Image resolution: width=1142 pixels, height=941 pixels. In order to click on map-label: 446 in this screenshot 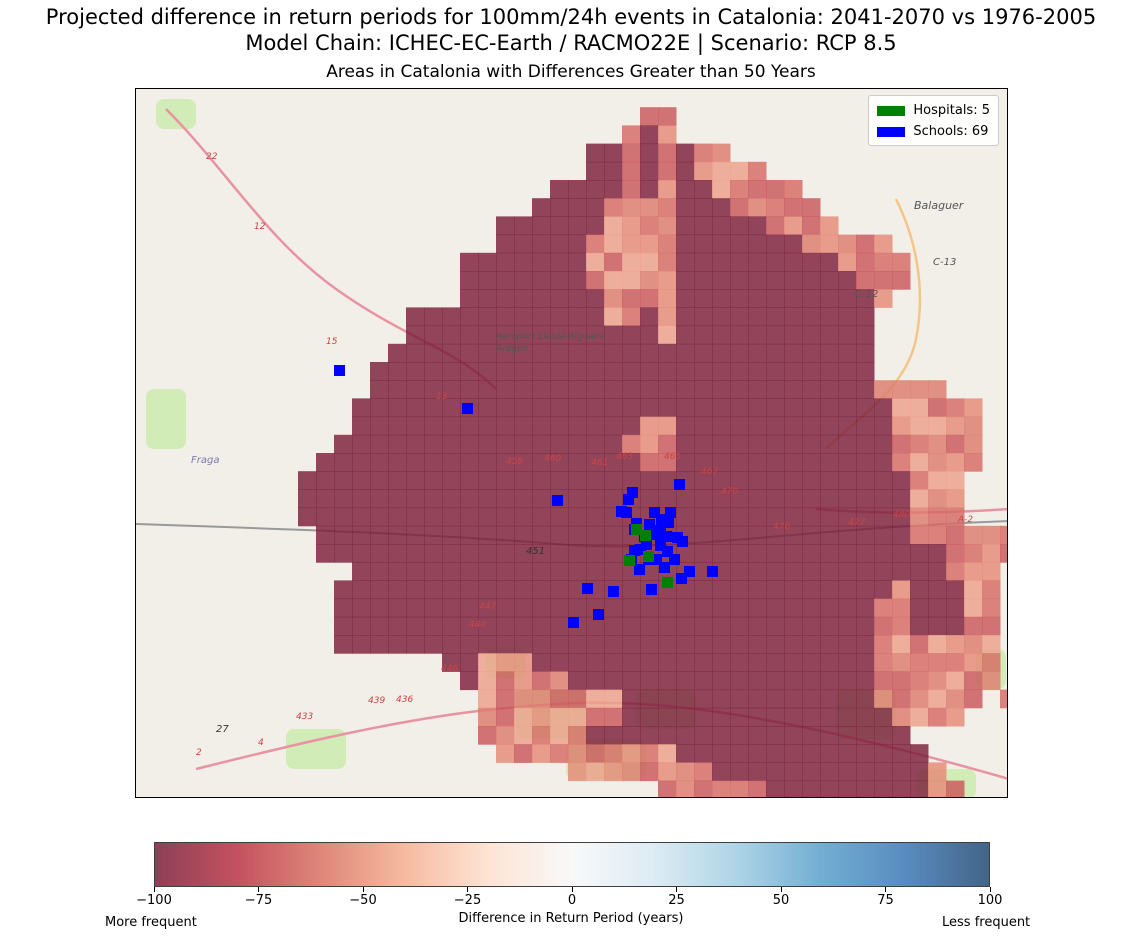, I will do `click(449, 669)`.